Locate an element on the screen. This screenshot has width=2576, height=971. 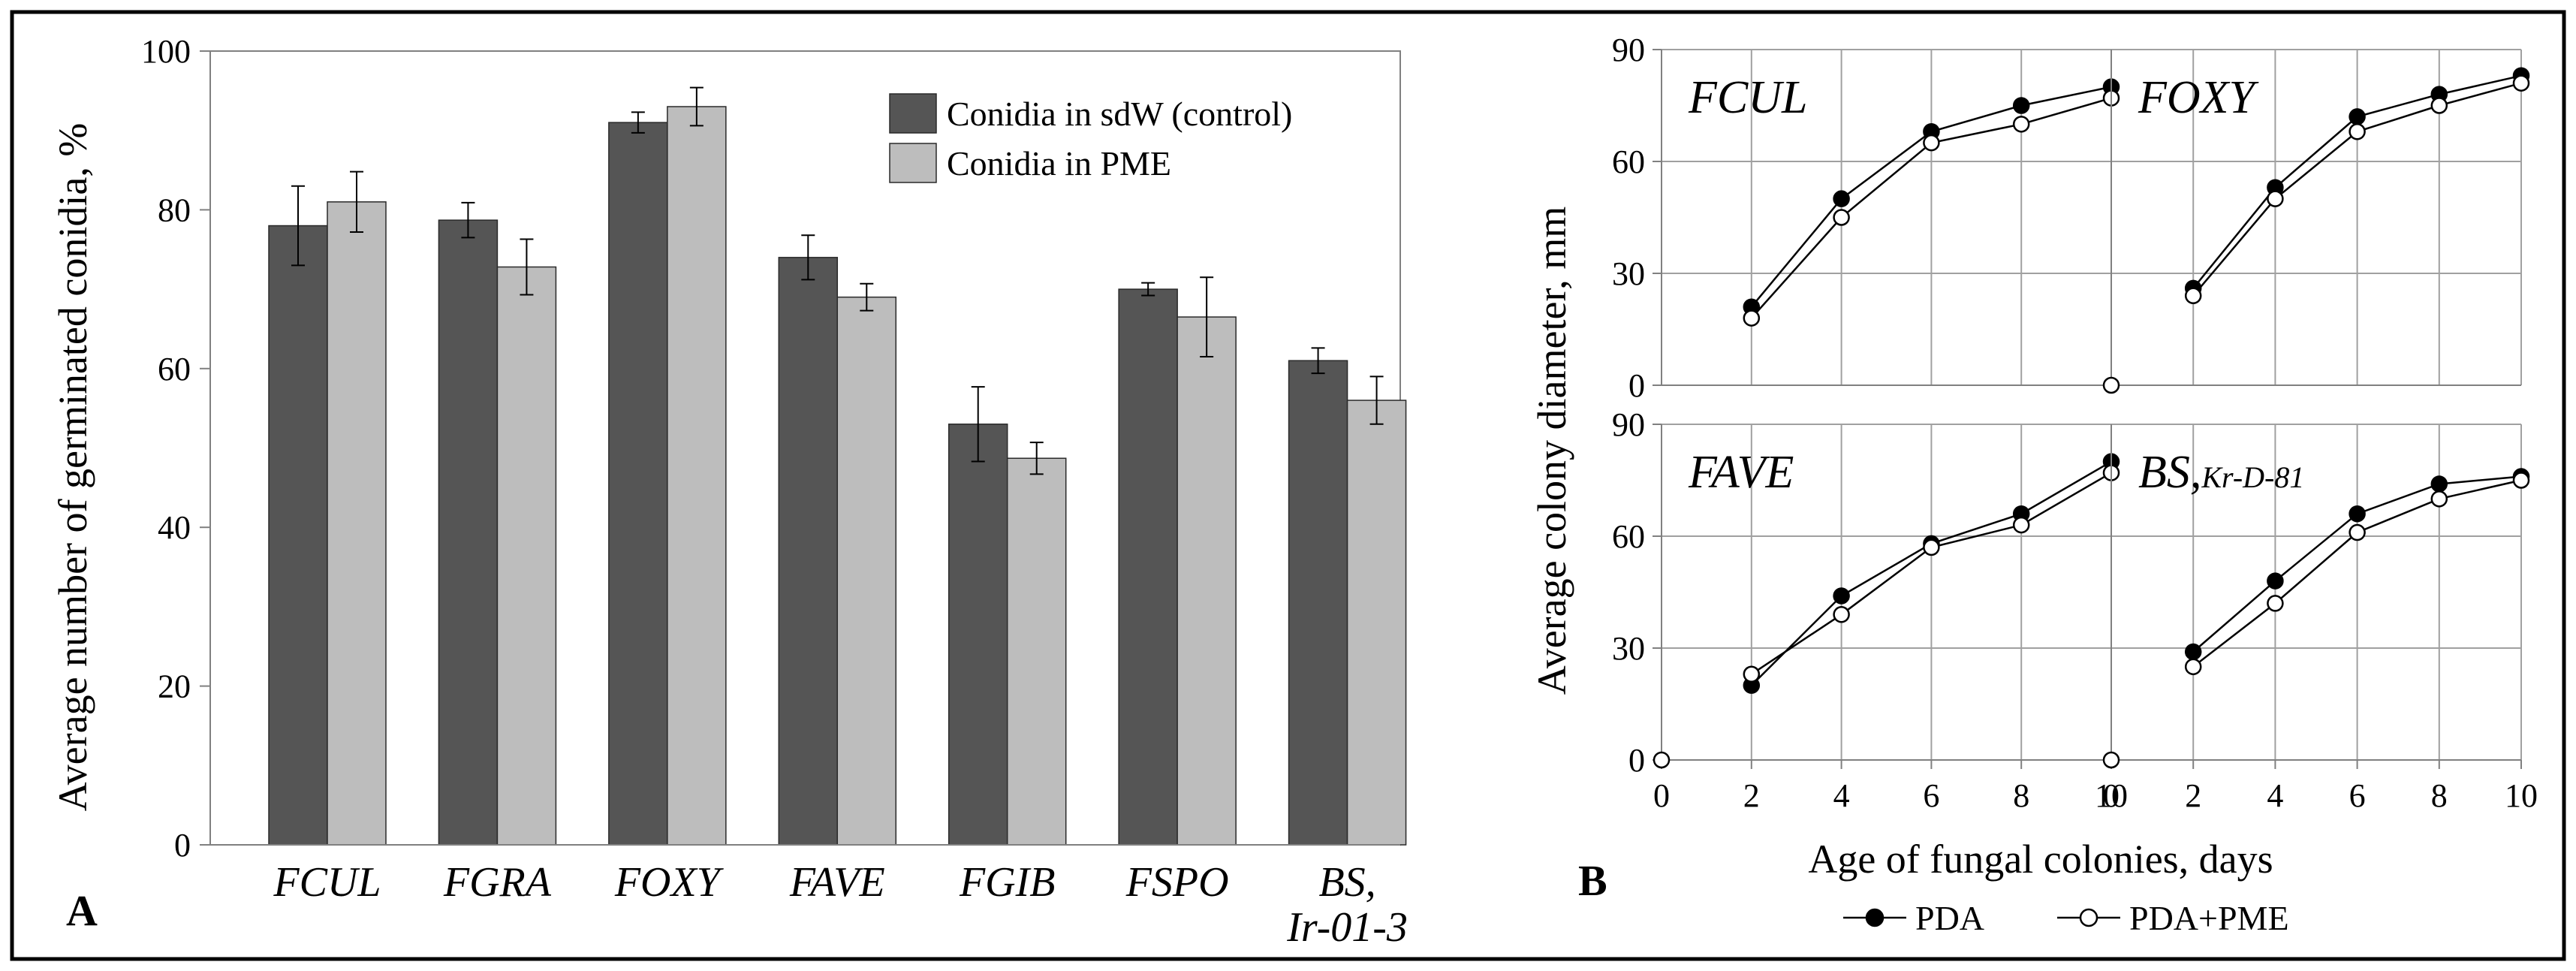
panel-a-y-tick-label: 40 is located at coordinates (174, 527).